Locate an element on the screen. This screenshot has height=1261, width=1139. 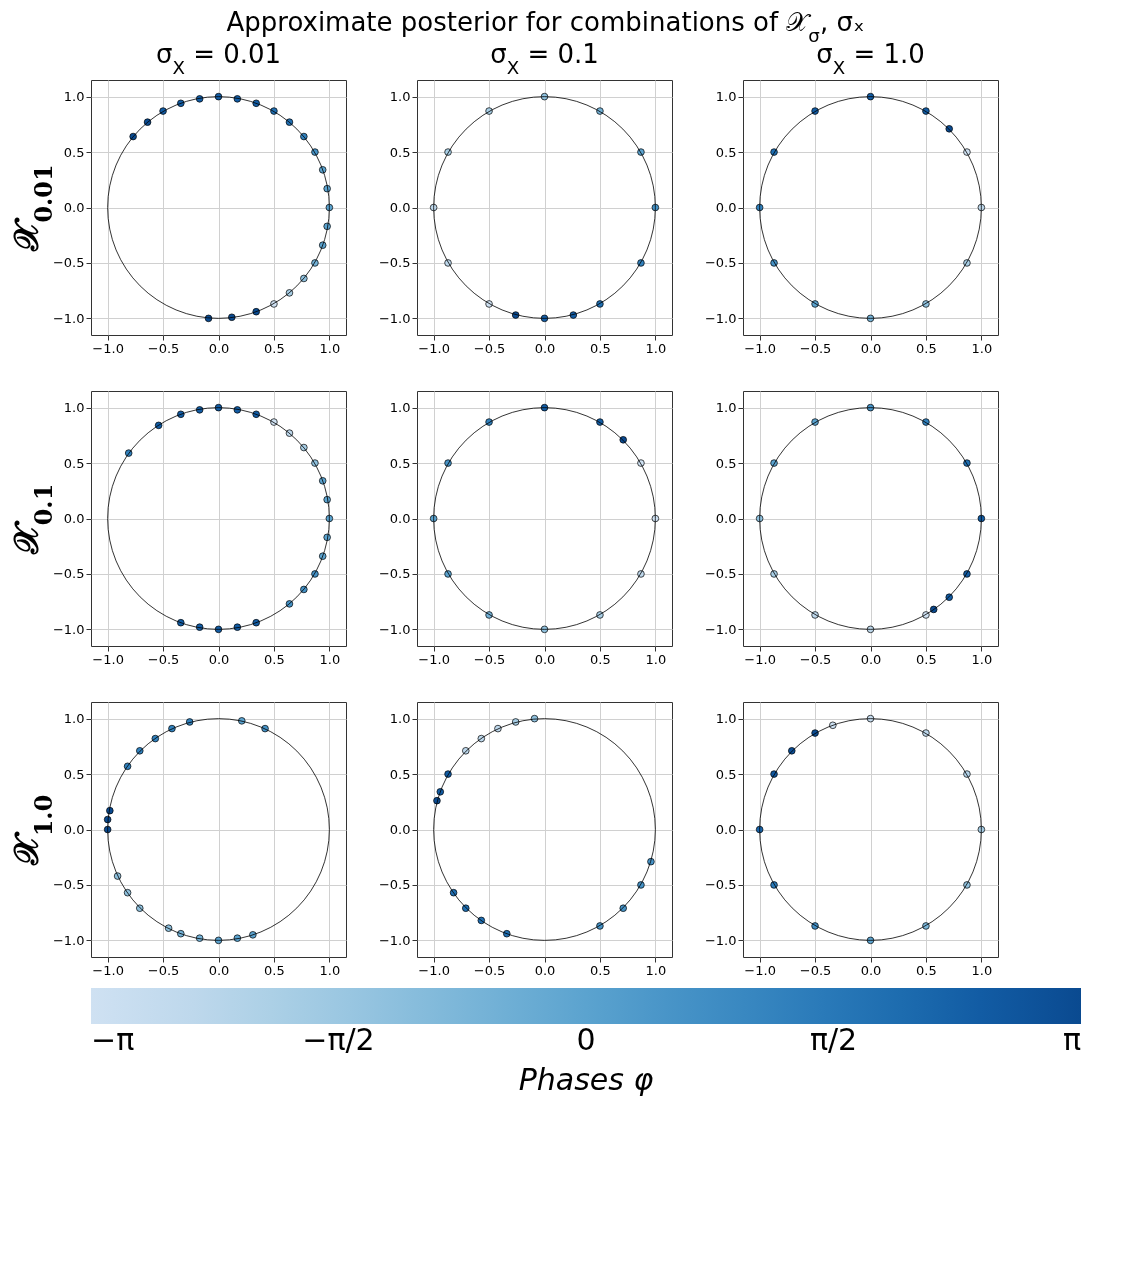
color-bar-title: Phases φ is located at coordinates (586, 1079).